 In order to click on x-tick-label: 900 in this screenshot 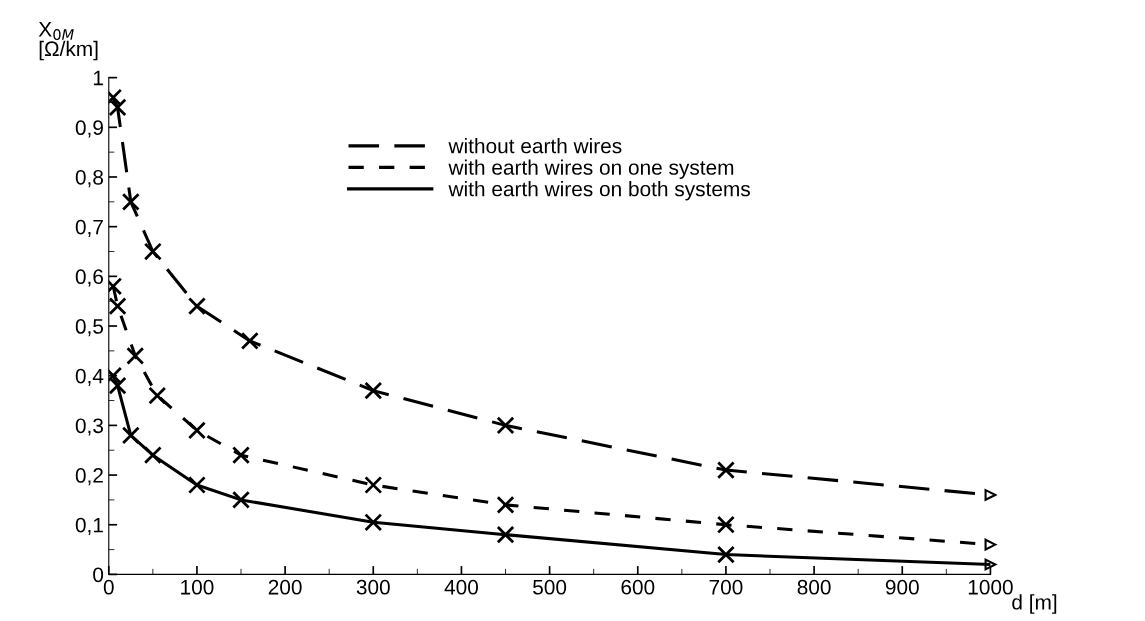, I will do `click(902, 587)`.